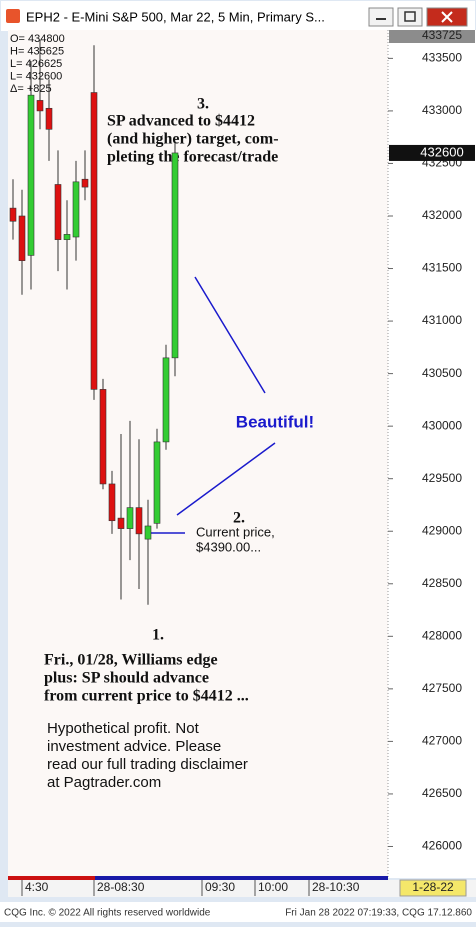 This screenshot has height=927, width=476. I want to click on annotation-number: 3., so click(203, 104).